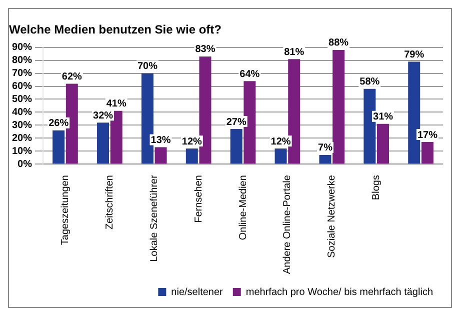 This screenshot has height=316, width=456. I want to click on y-tick-label: 30%, so click(22, 125).